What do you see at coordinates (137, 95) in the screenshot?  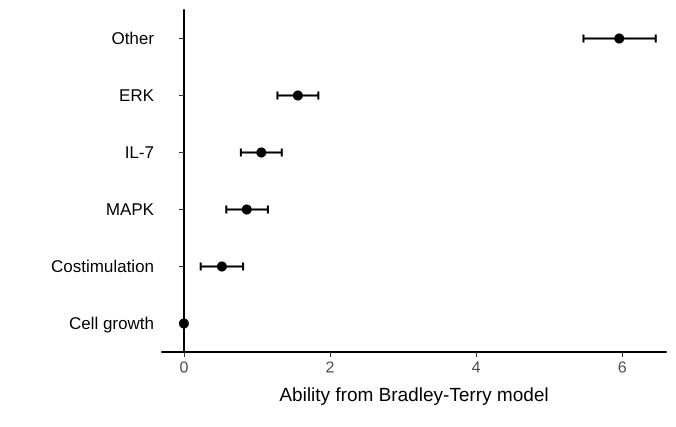 I see `y-tick-label: ERK` at bounding box center [137, 95].